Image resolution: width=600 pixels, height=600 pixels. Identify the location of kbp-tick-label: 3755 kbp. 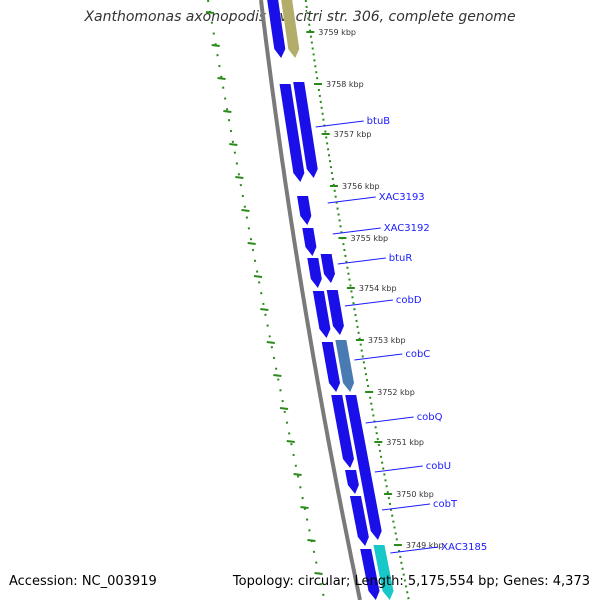
(369, 238).